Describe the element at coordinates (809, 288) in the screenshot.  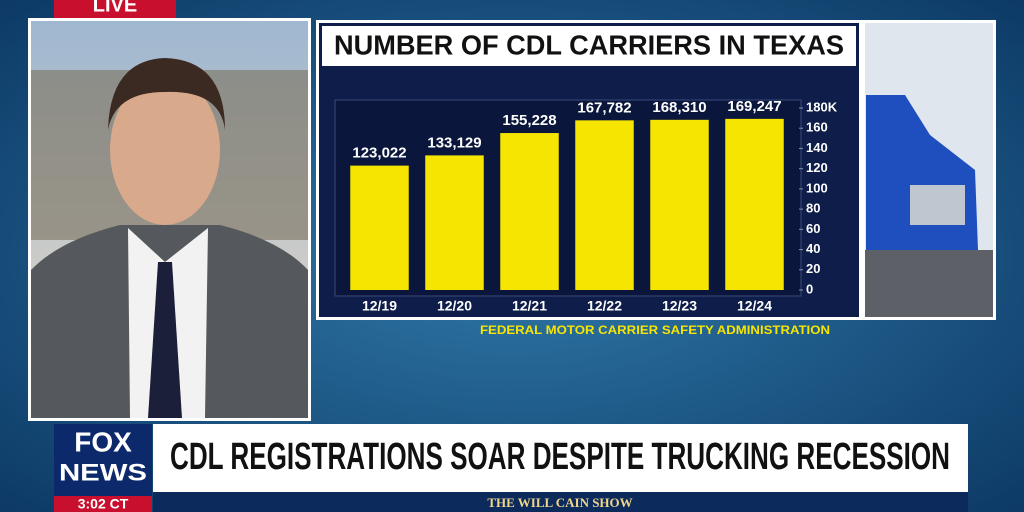
I see `y-tick-label: 0` at that location.